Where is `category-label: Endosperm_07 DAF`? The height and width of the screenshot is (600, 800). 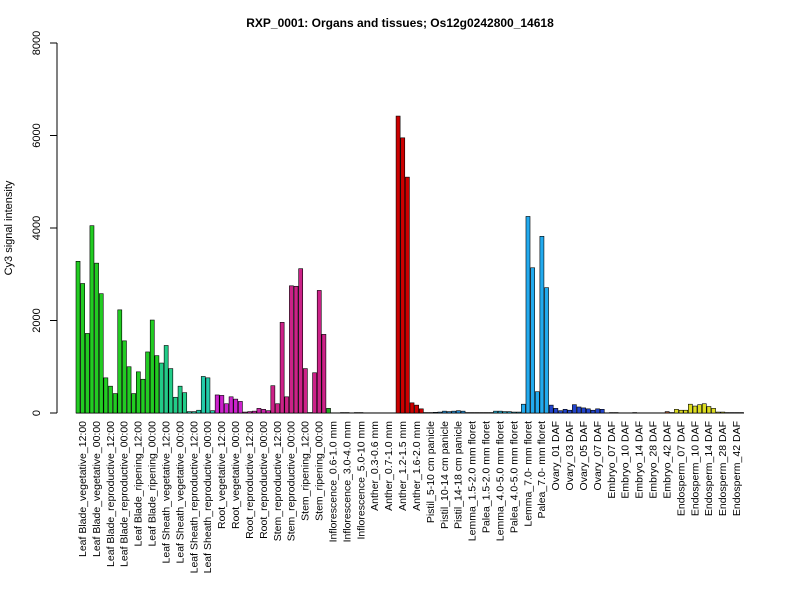 category-label: Endosperm_07 DAF is located at coordinates (681, 468).